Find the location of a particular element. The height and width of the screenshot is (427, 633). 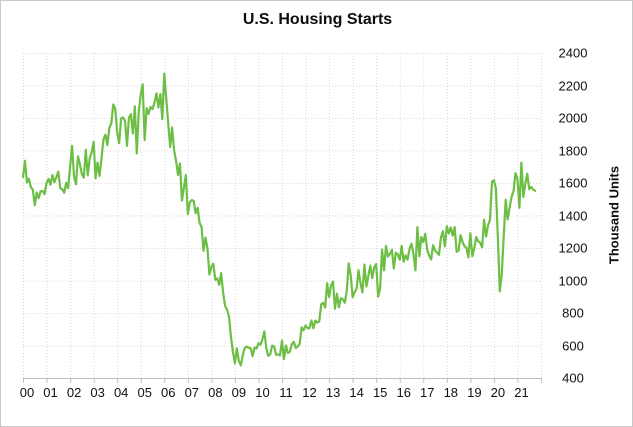

x-tick-label: 04 is located at coordinates (121, 392).